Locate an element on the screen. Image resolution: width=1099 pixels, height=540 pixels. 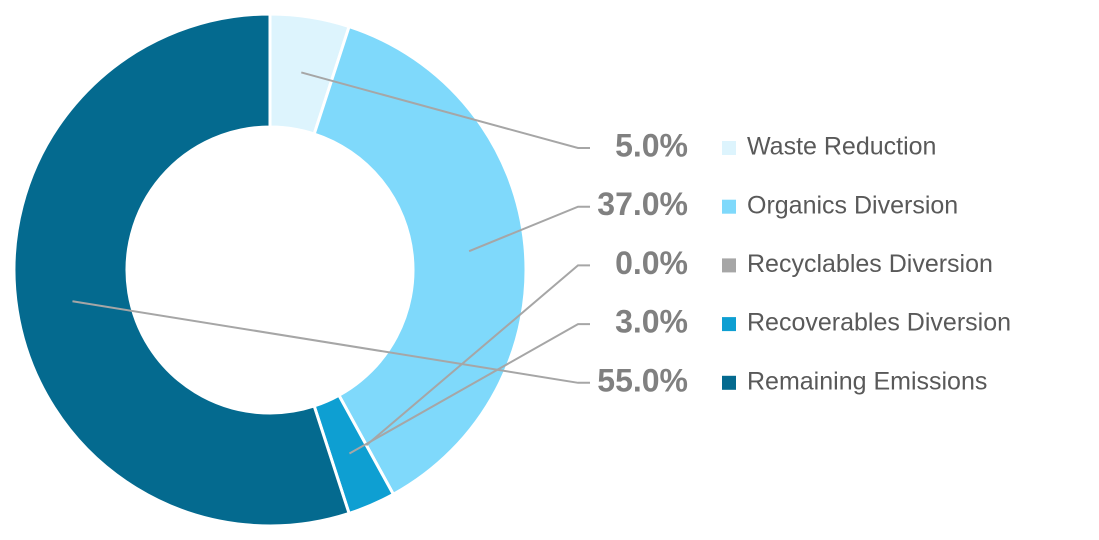
data-label: 37.0% is located at coordinates (642, 204).